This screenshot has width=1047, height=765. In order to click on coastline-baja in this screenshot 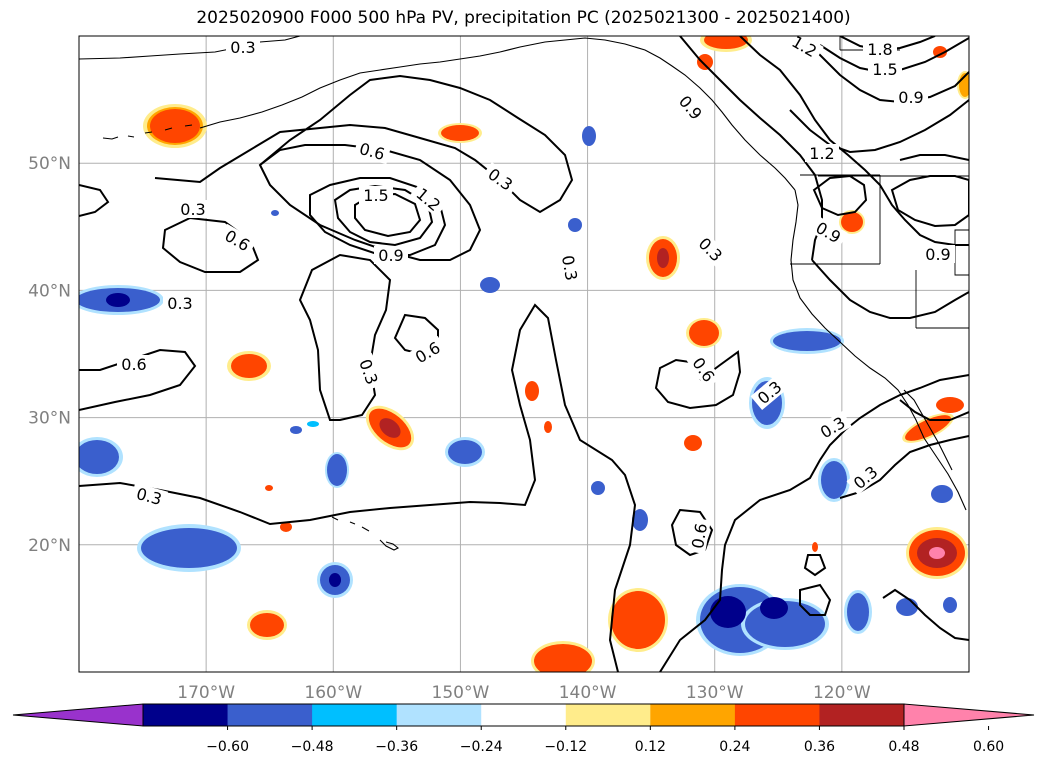, I will do `click(928, 430)`.